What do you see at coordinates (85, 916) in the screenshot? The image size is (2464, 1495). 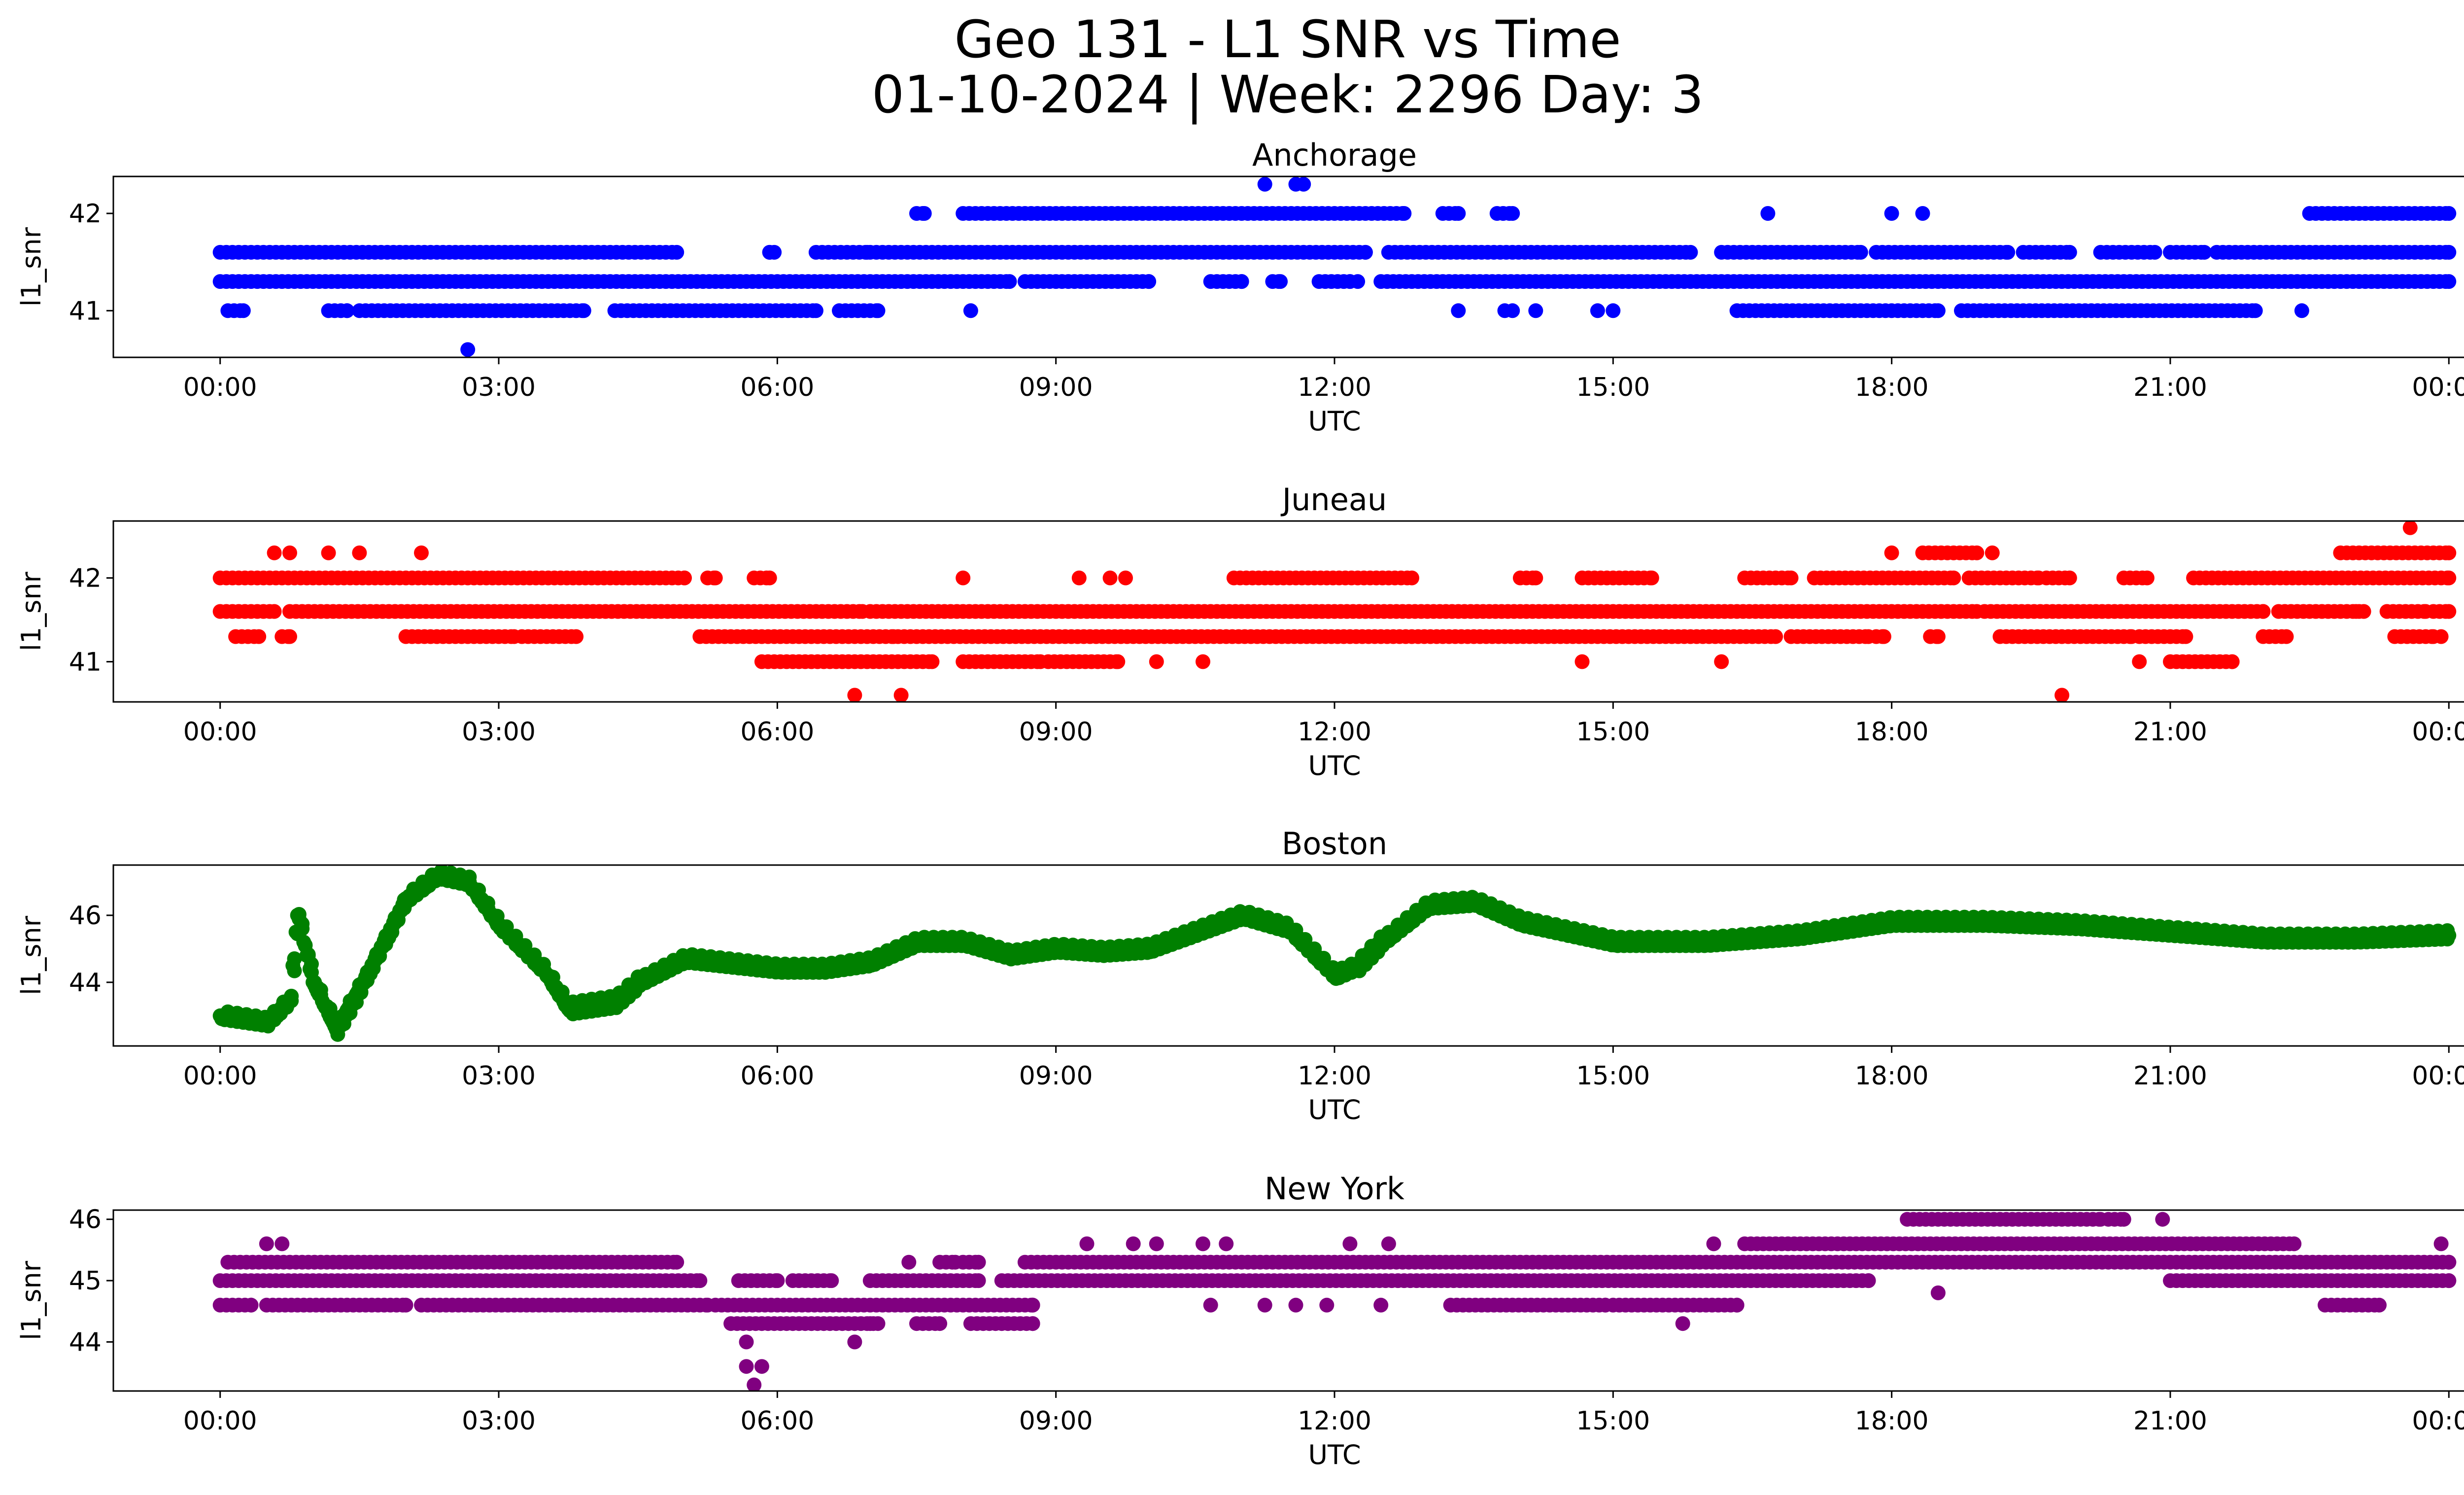 I see `y-tick-label: 46` at bounding box center [85, 916].